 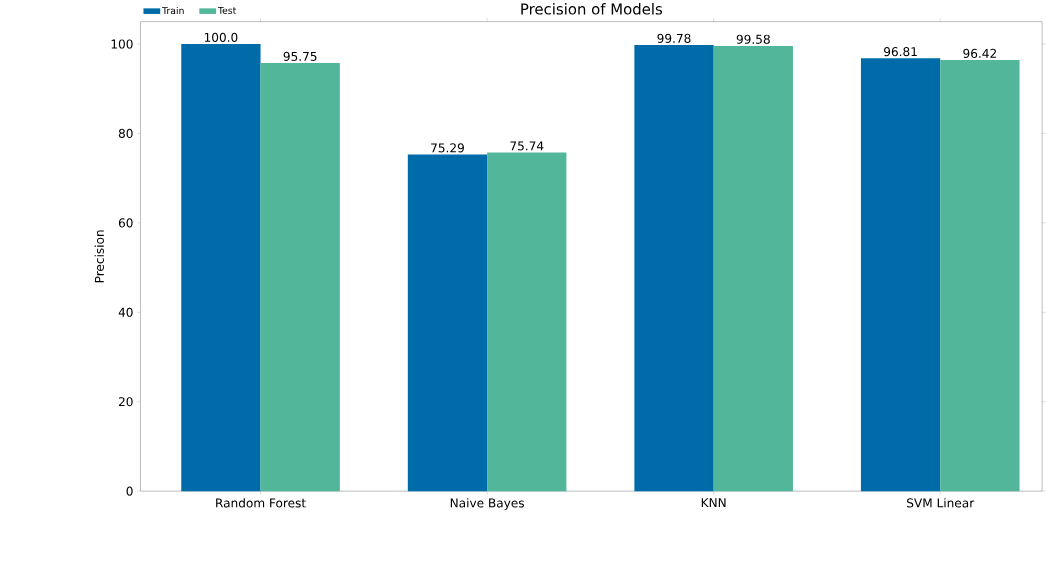 What do you see at coordinates (173, 10) in the screenshot?
I see `legend-label: Train` at bounding box center [173, 10].